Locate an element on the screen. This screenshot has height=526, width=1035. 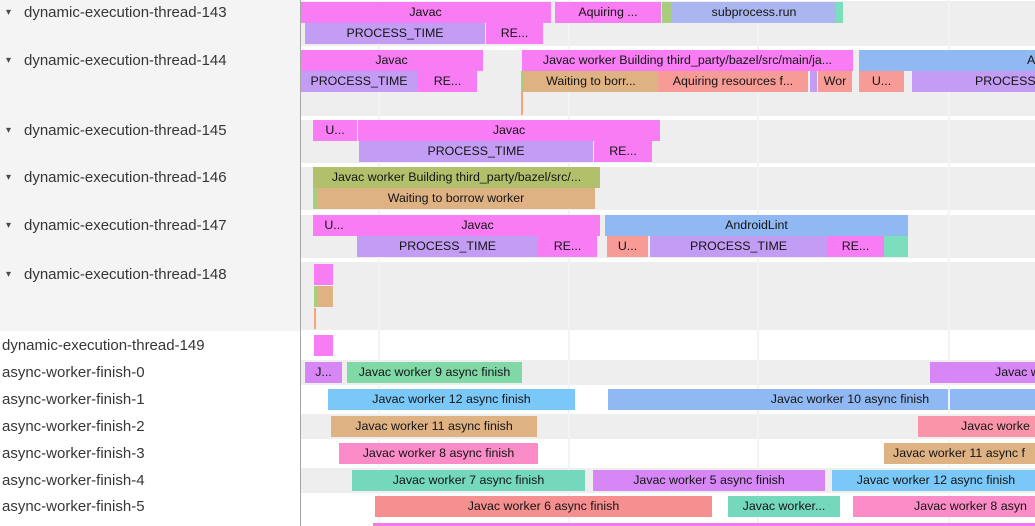
timeline-slice: Javac worker 9 async finish is located at coordinates (434, 372).